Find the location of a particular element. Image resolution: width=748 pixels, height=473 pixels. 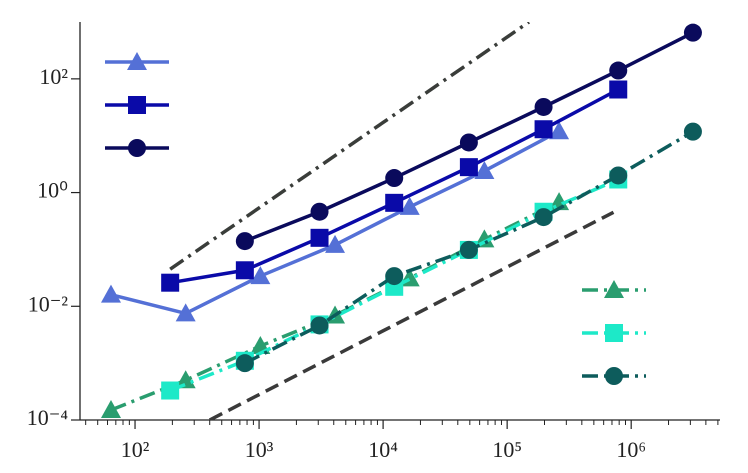

y-tick-label: 10⁻⁴ is located at coordinates (48, 417).